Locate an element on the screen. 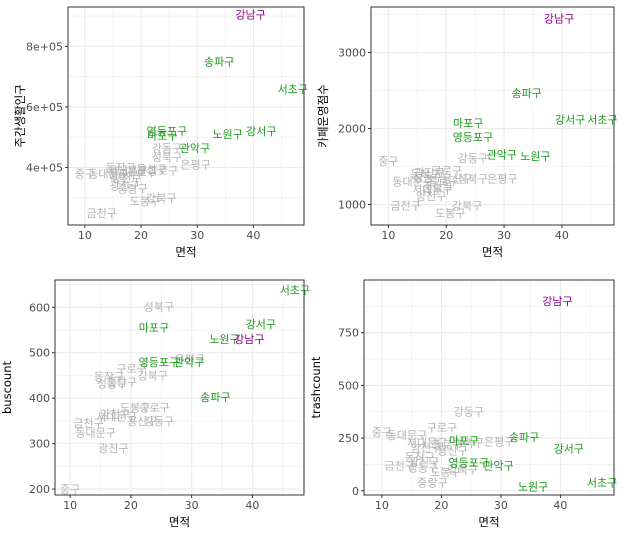 This screenshot has height=541, width=622. y-tick-label: 2000 is located at coordinates (352, 129).